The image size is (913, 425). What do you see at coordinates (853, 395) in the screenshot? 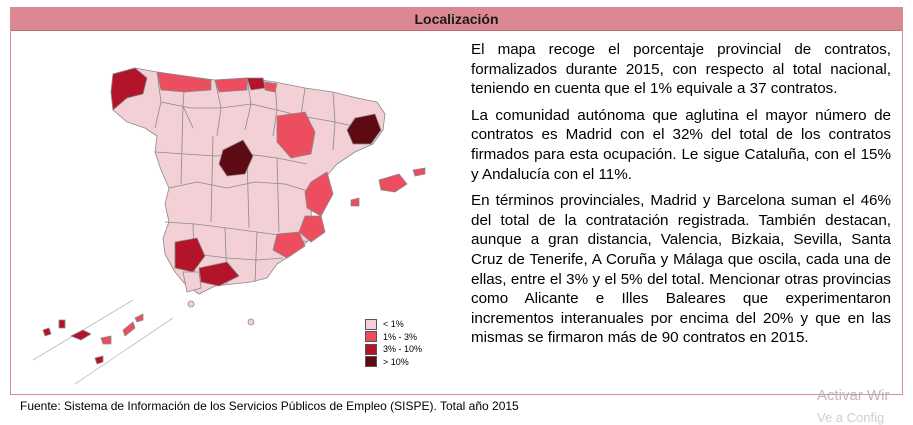
I see `windows-activation-watermark: Activar Wir` at bounding box center [853, 395].